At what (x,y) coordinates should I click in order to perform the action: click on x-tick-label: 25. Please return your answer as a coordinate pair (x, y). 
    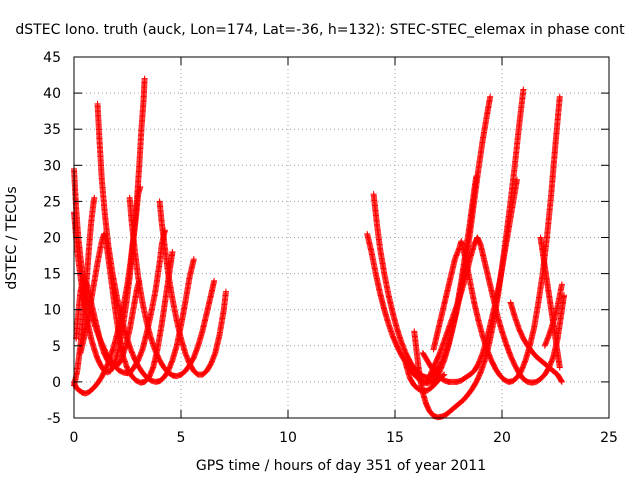
    Looking at the image, I should click on (609, 438).